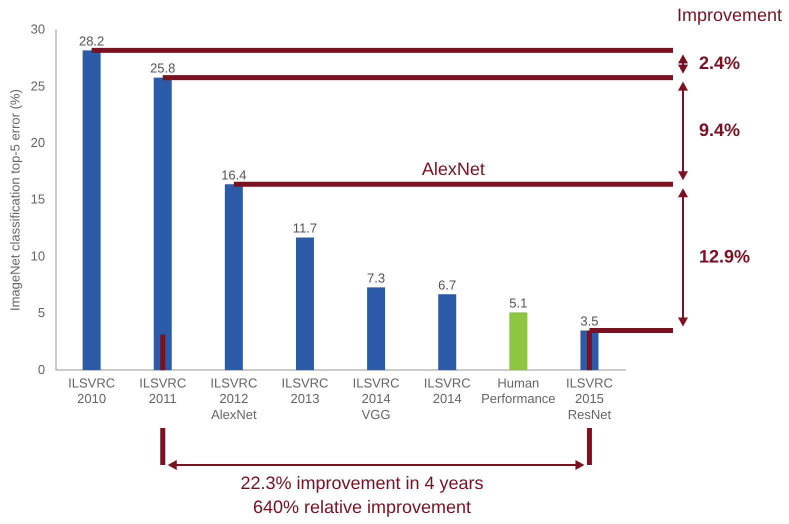  Describe the element at coordinates (376, 278) in the screenshot. I see `data-label: 7.3` at that location.